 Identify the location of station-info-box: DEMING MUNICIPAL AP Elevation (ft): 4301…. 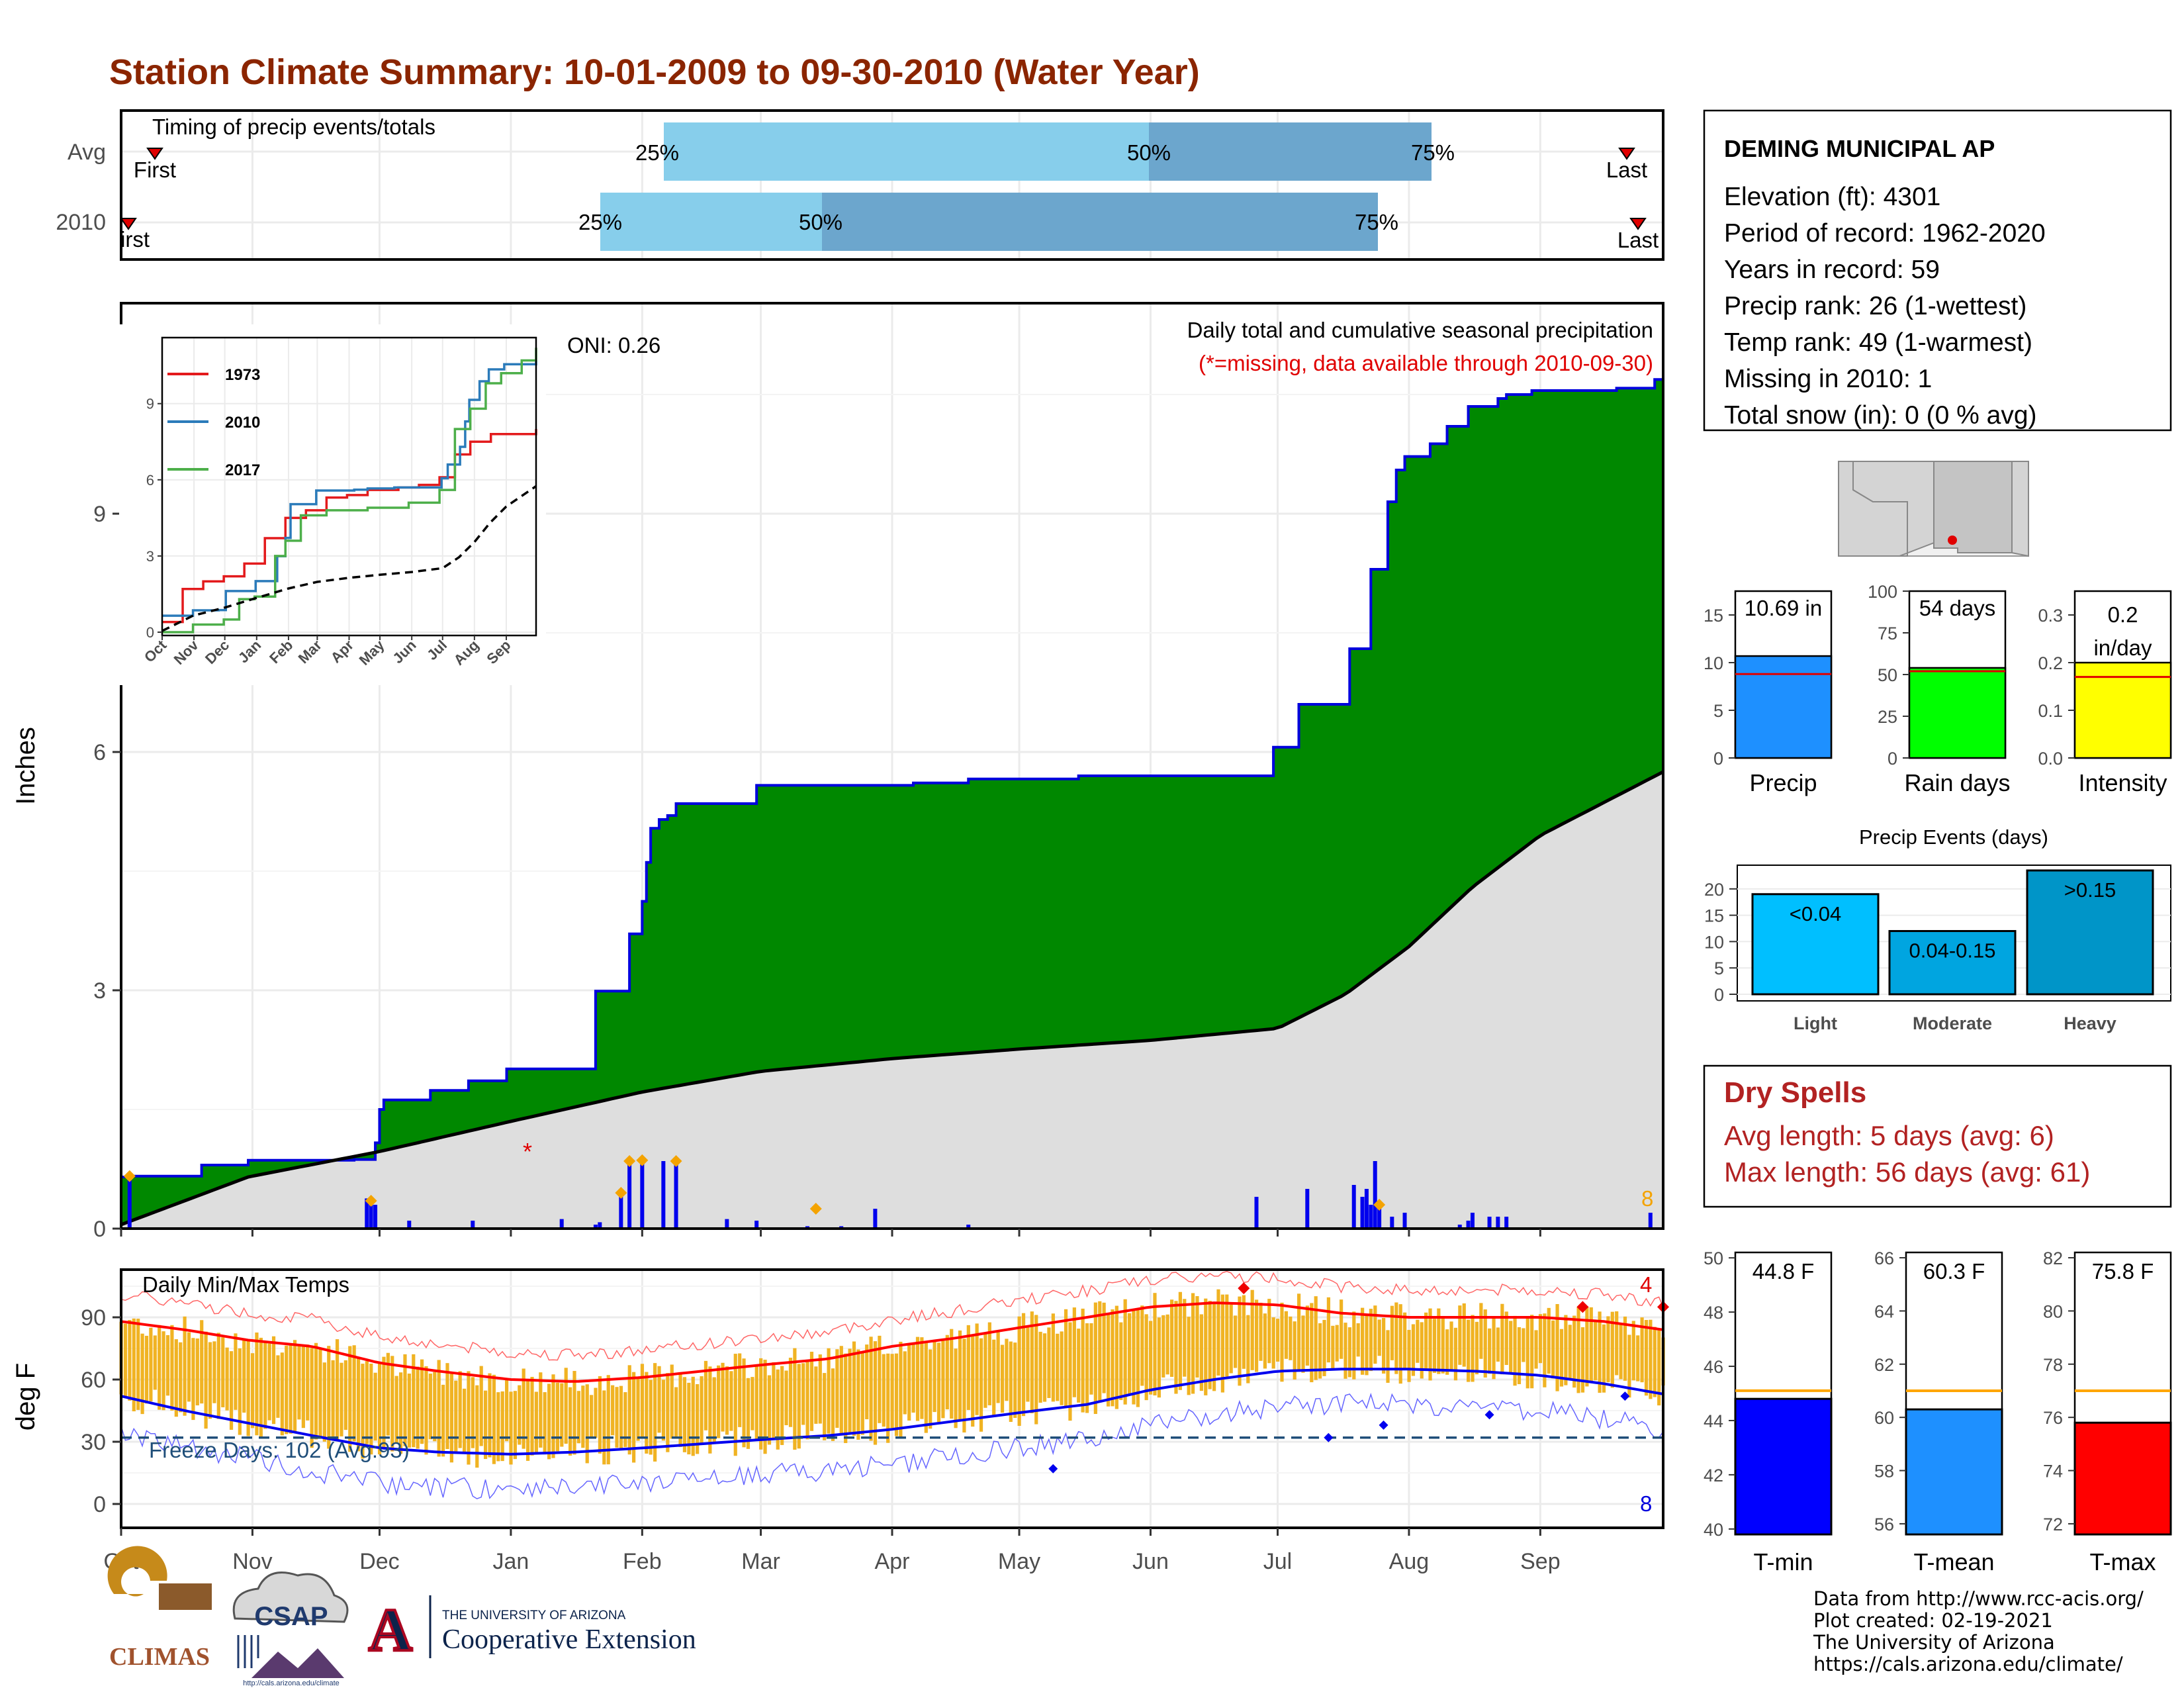
(1937, 270).